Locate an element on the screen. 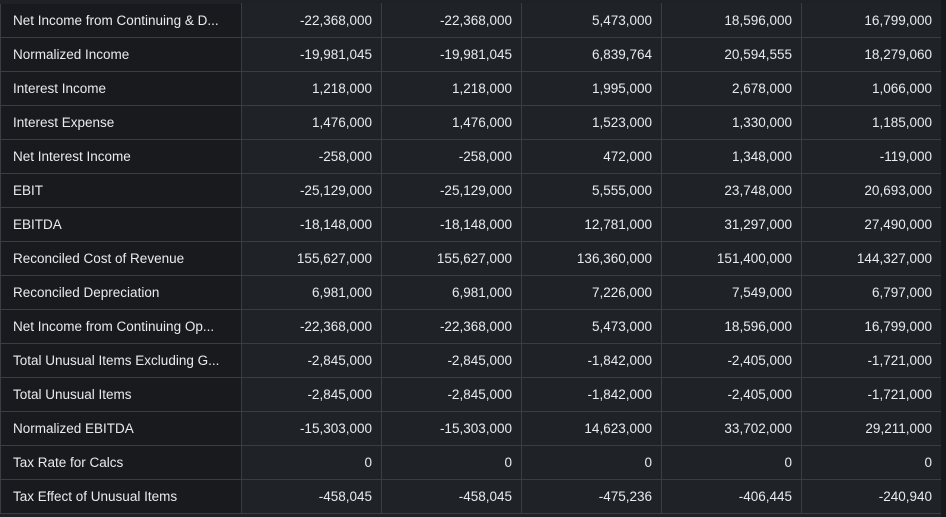  value-cell: 1,476,000 is located at coordinates (311, 122).